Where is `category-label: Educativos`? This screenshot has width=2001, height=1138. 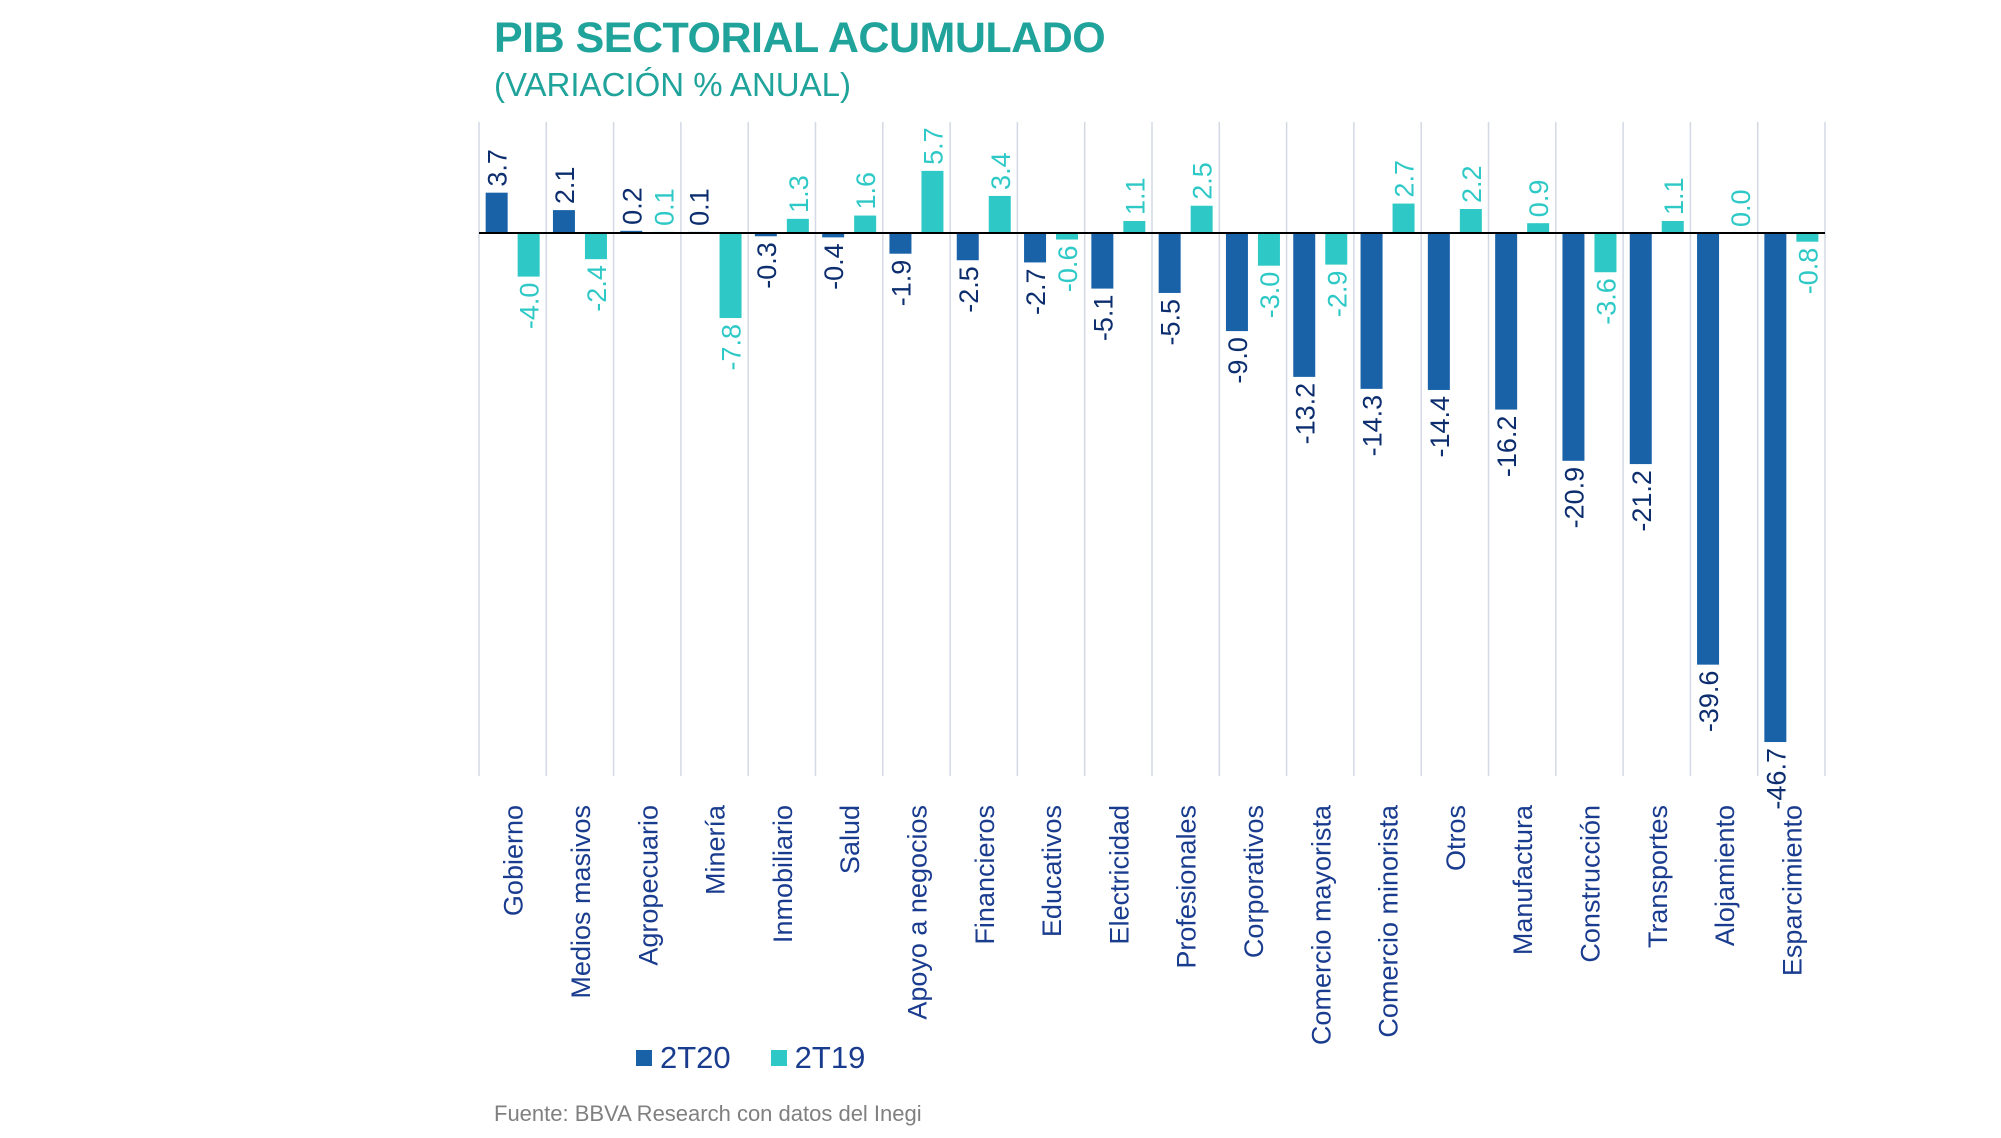
category-label: Educativos is located at coordinates (1052, 871).